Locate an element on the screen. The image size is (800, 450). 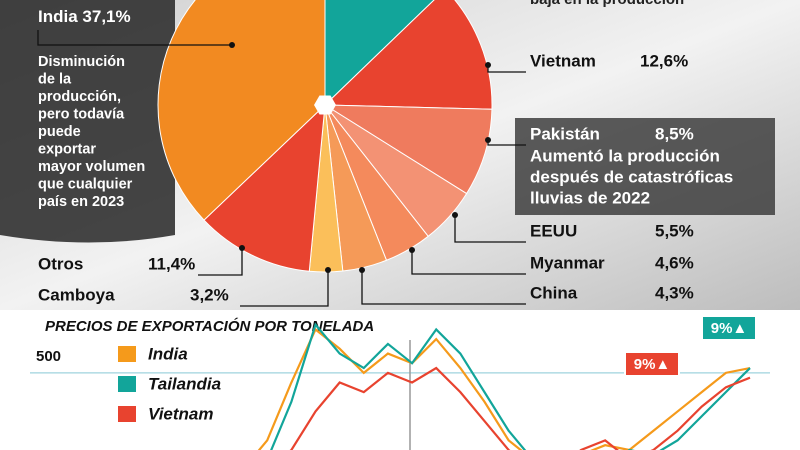
slice-value: 5,5% is located at coordinates (674, 230).